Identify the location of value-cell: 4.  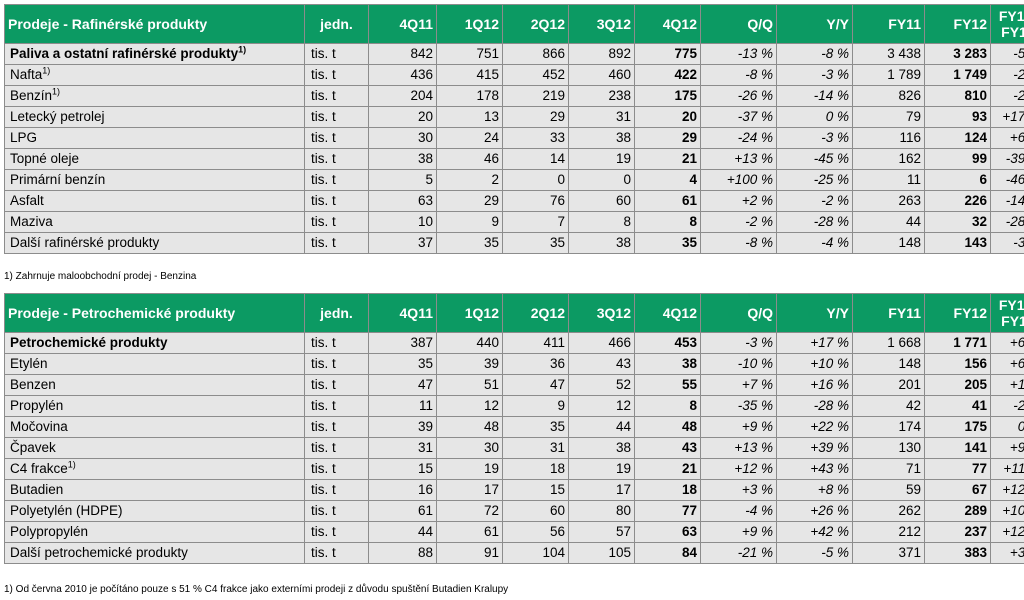
(667, 180).